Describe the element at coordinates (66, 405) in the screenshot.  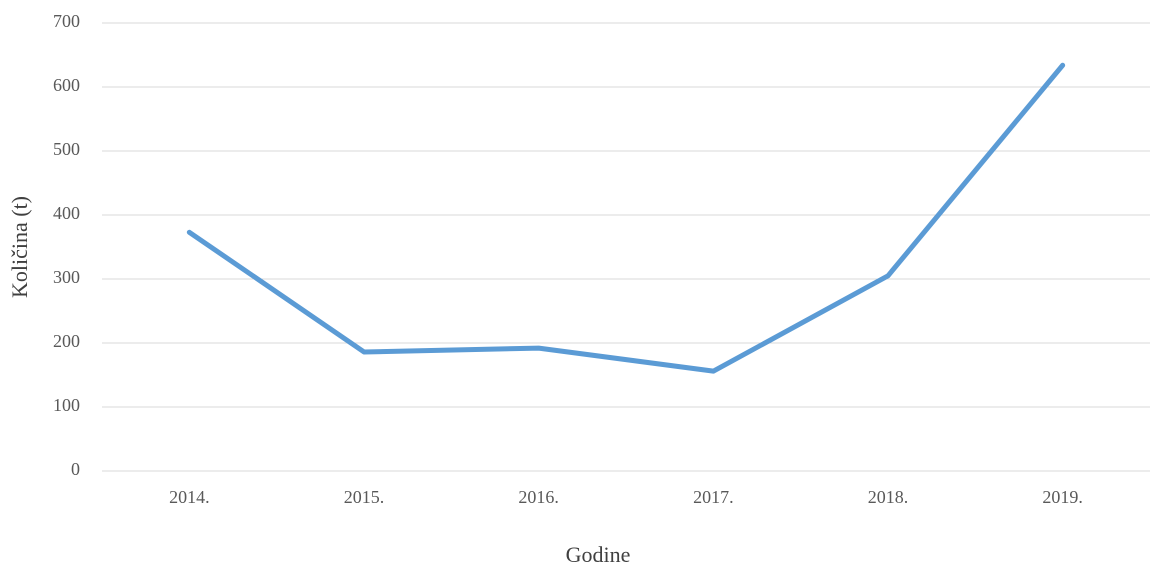
I see `y-tick-label: 100` at that location.